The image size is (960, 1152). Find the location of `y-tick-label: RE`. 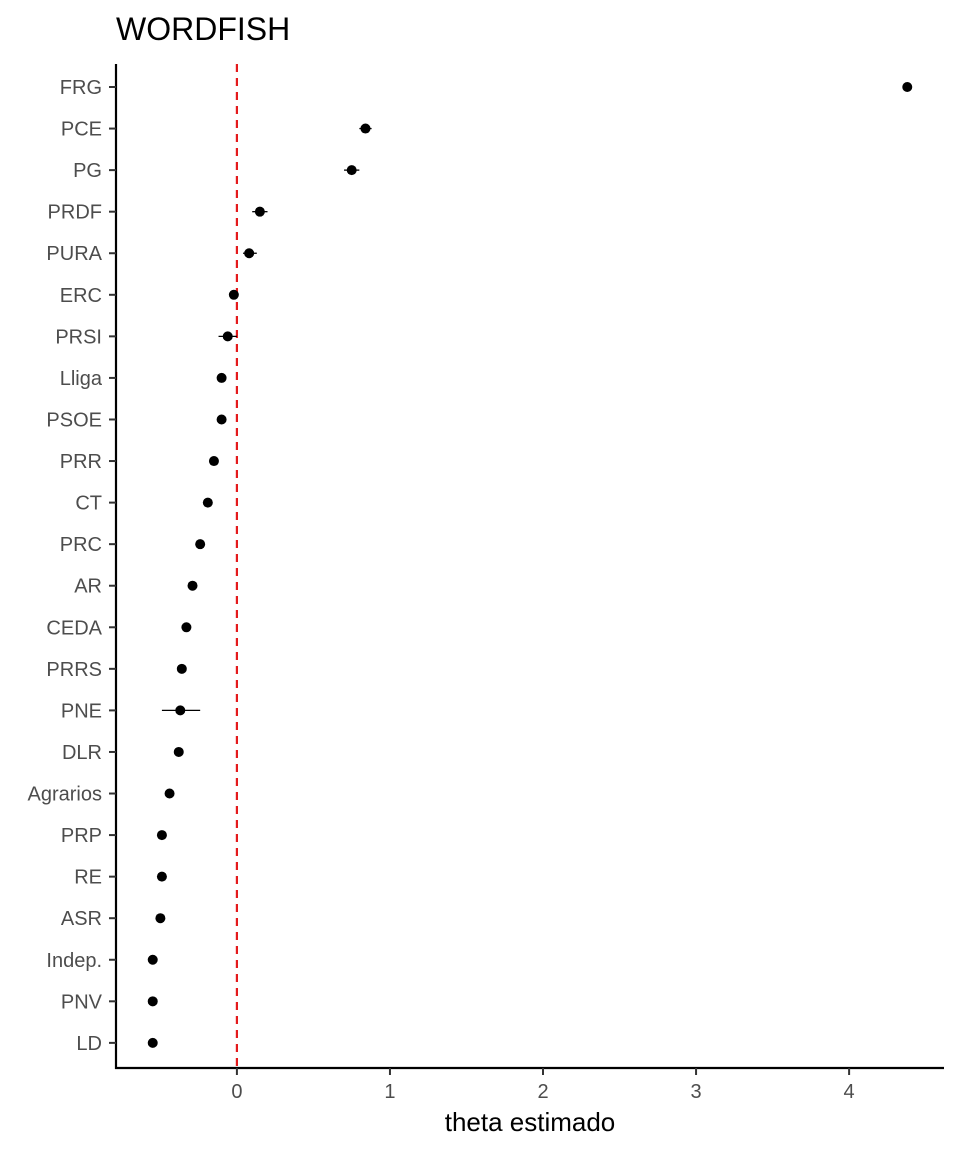

y-tick-label: RE is located at coordinates (88, 878).